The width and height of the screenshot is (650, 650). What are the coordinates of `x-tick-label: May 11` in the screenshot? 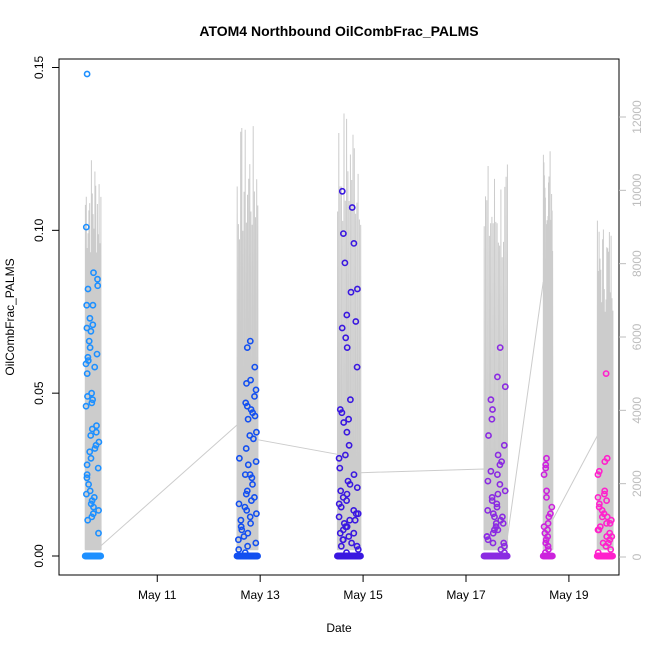 It's located at (157, 595).